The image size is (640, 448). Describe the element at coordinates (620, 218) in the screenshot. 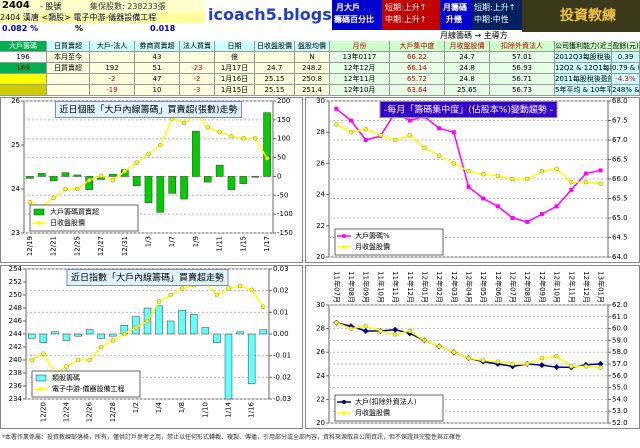

I see `y-tick-label: 65.0` at that location.